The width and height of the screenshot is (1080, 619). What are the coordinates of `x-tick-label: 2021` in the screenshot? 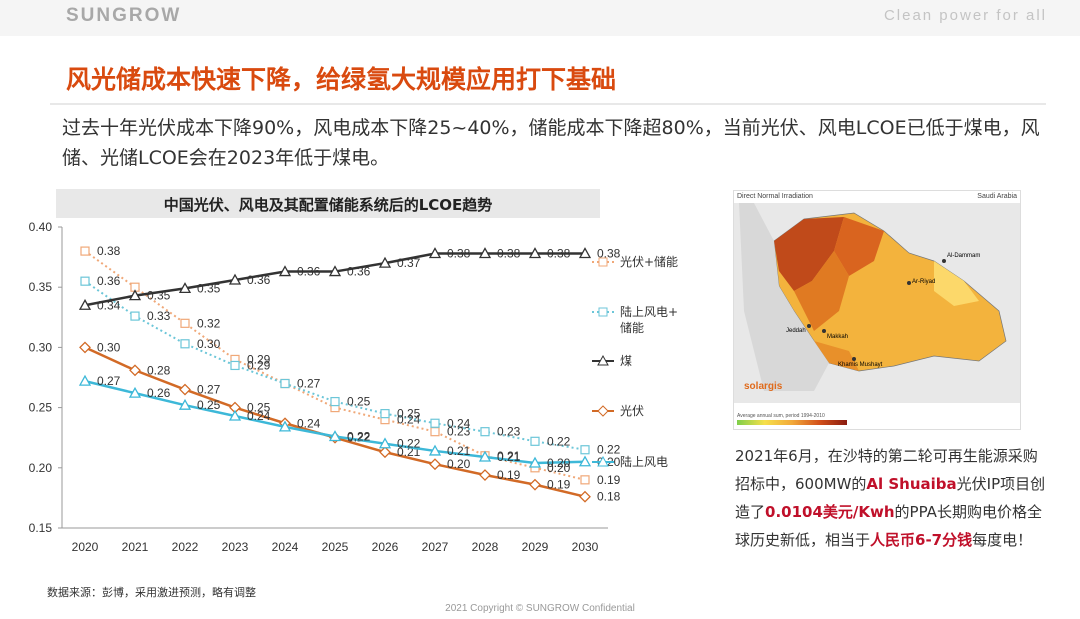 It's located at (135, 547).